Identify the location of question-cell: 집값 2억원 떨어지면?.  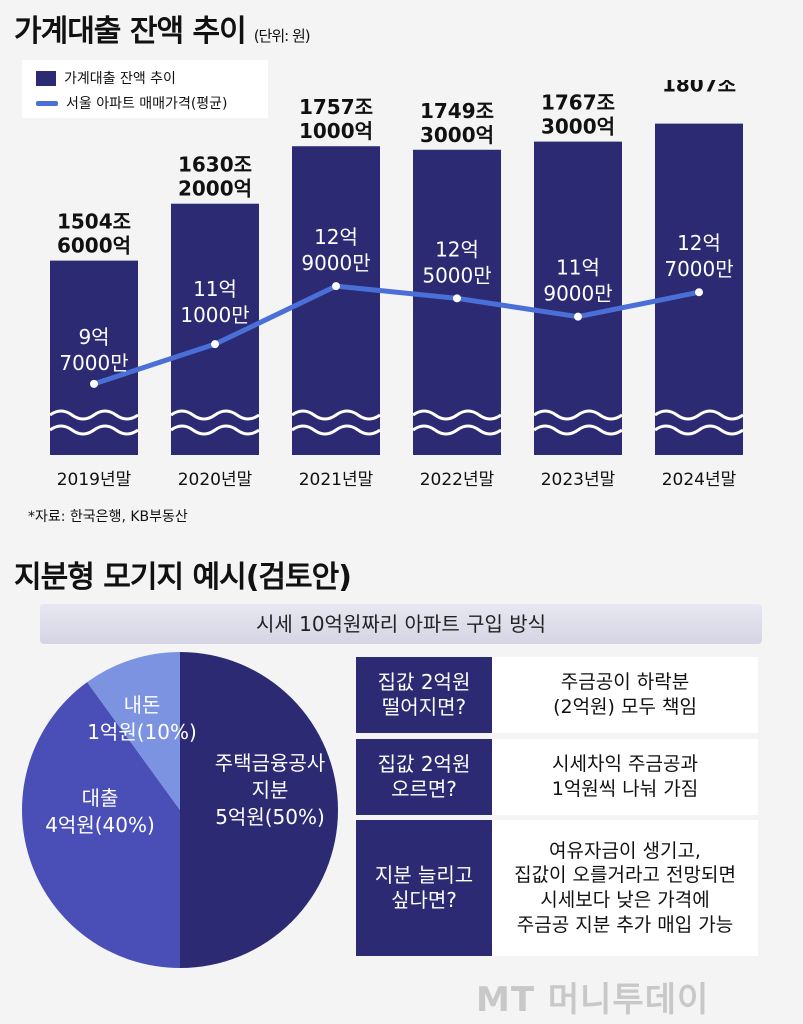
(424, 695).